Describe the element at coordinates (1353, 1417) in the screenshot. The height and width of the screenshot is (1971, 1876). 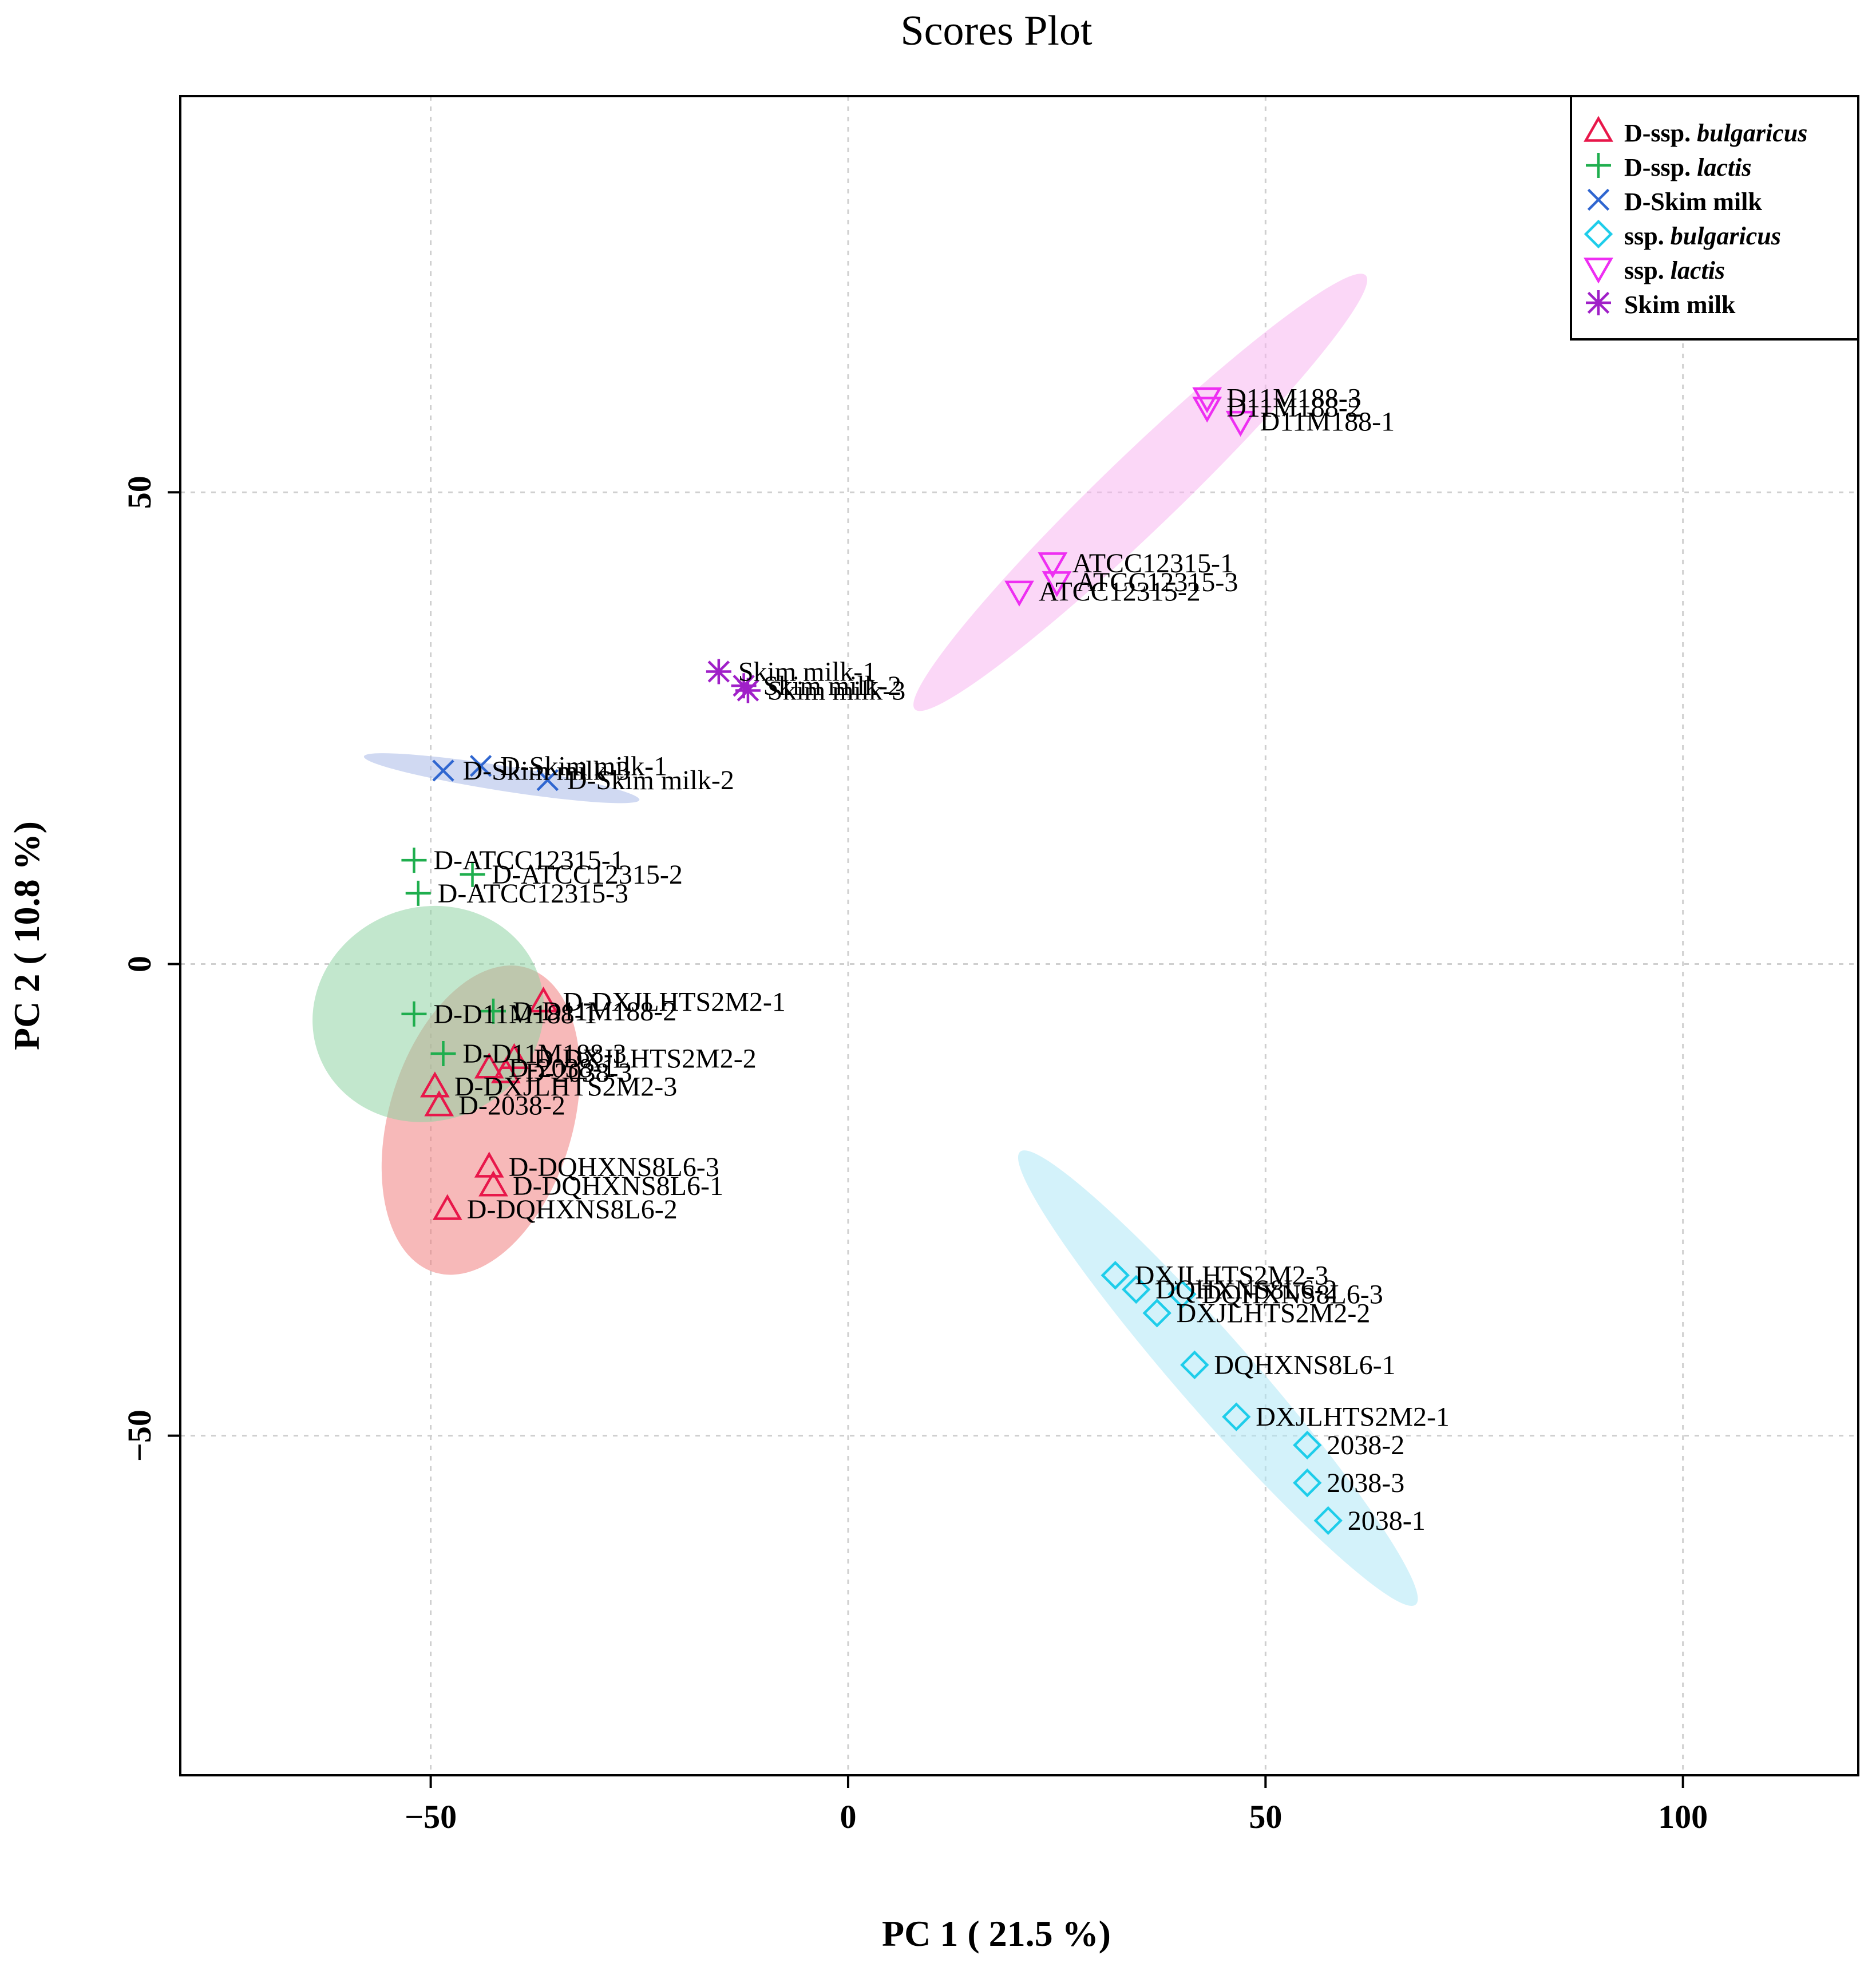
I see `point-label-dxjlhts2m2-1: DXJLHTS2M2-1` at that location.